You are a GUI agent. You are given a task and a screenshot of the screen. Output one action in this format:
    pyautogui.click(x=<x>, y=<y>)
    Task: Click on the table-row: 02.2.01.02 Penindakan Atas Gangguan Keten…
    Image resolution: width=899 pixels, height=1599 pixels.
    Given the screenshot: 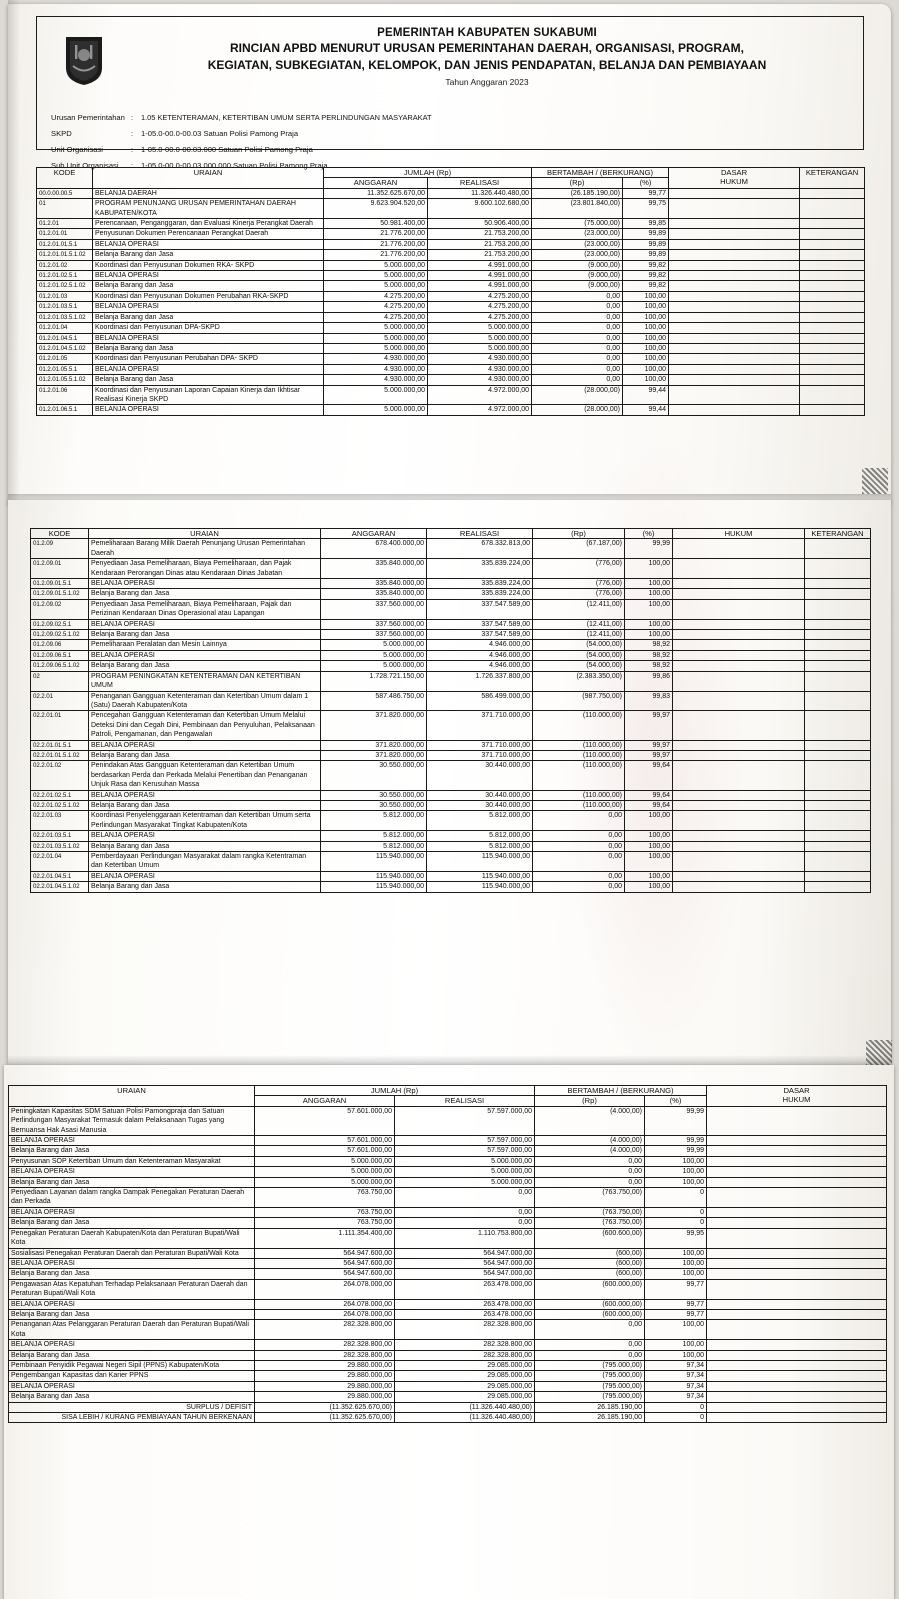 What is the action you would take?
    pyautogui.click(x=450, y=775)
    